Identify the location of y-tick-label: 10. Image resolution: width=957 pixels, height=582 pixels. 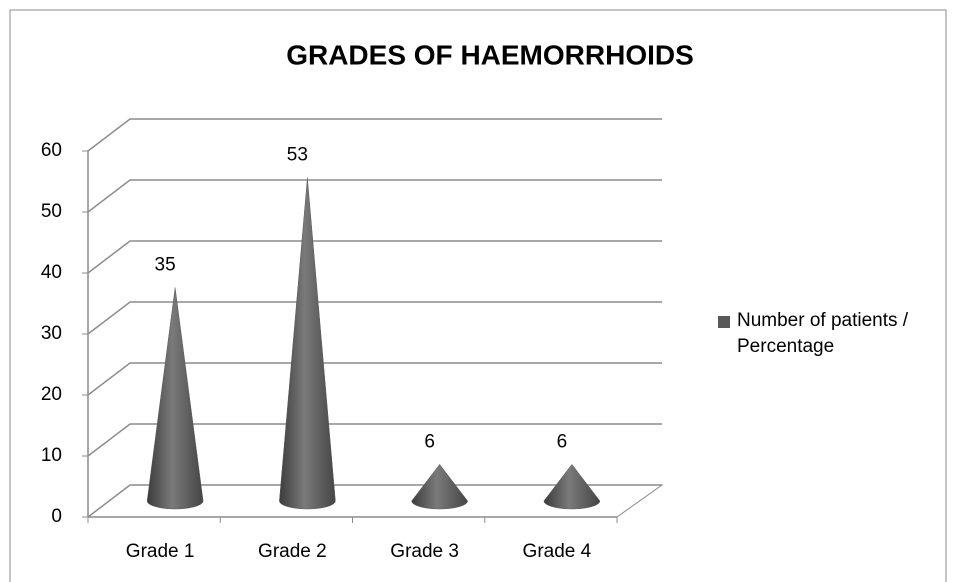
(51, 455).